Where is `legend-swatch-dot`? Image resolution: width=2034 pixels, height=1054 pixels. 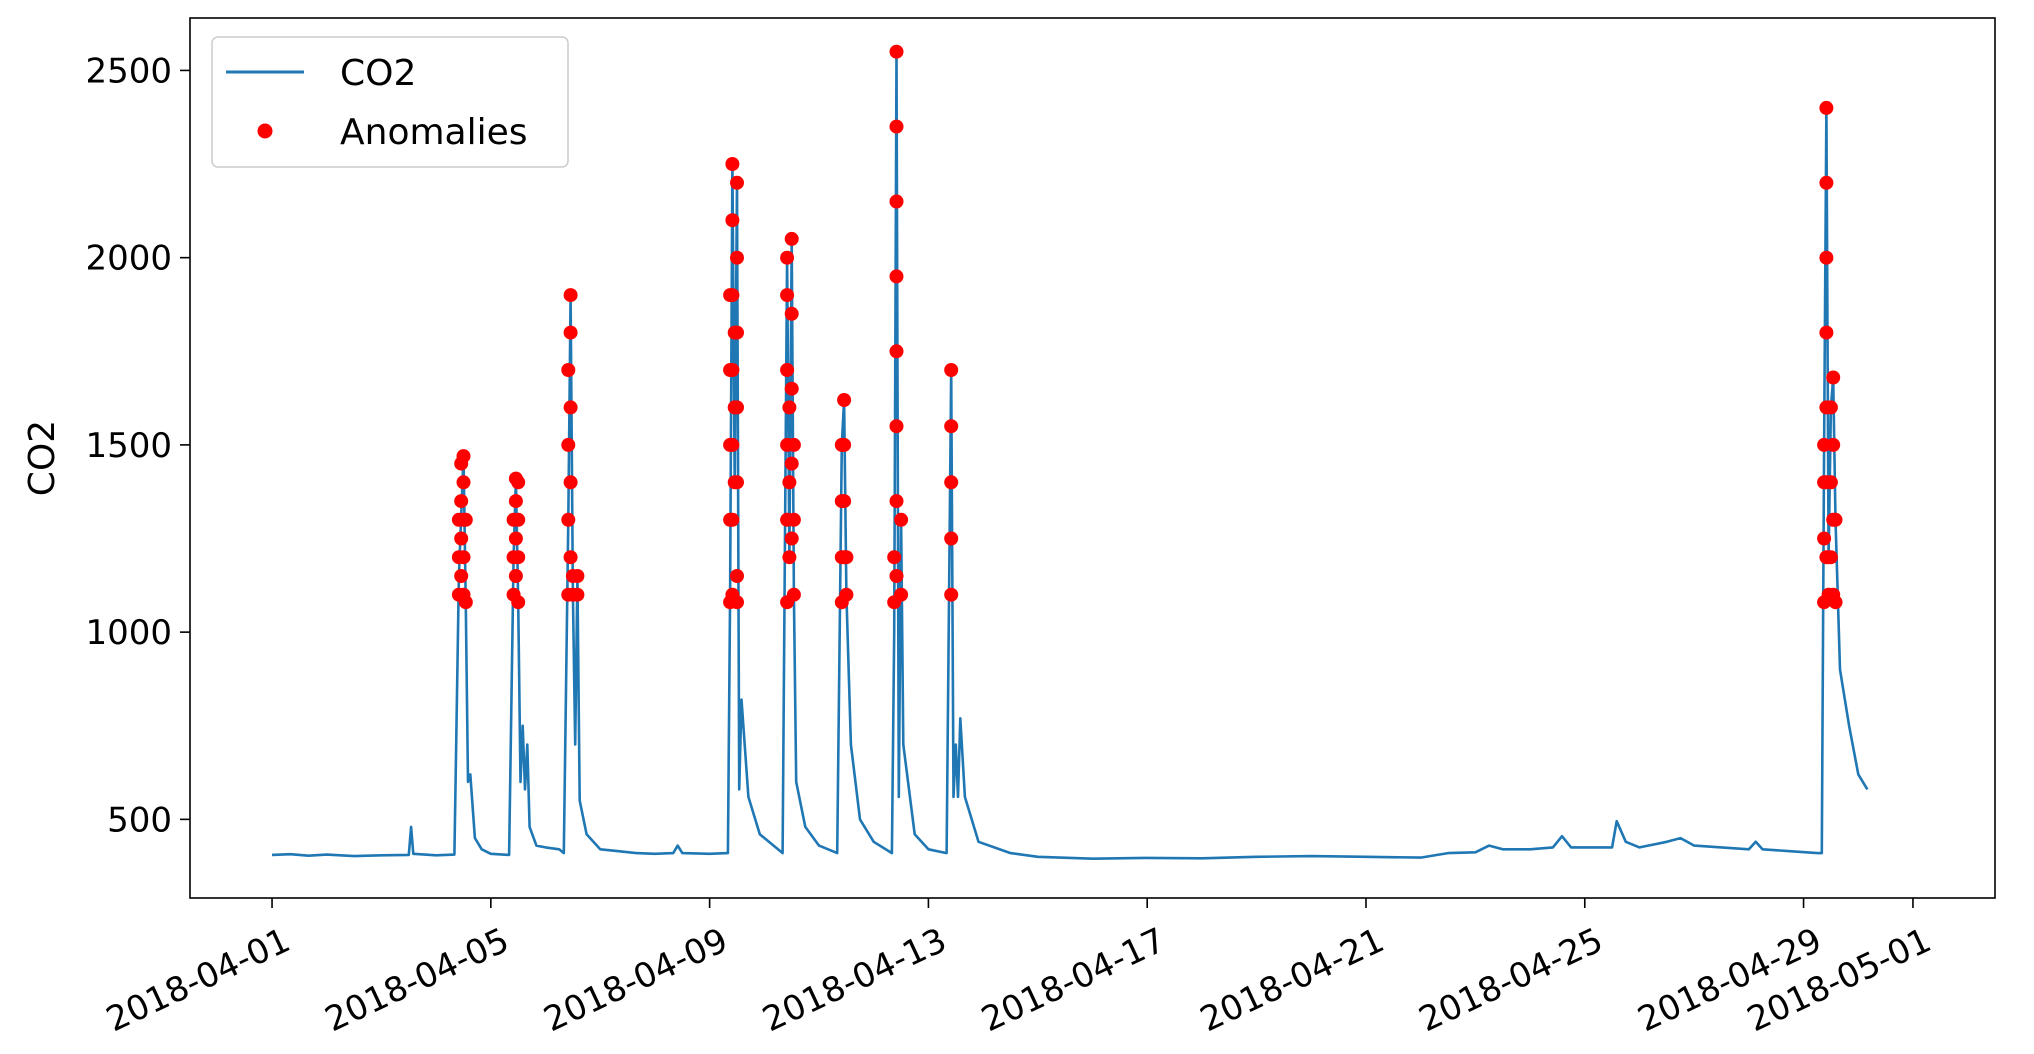
legend-swatch-dot is located at coordinates (265, 131).